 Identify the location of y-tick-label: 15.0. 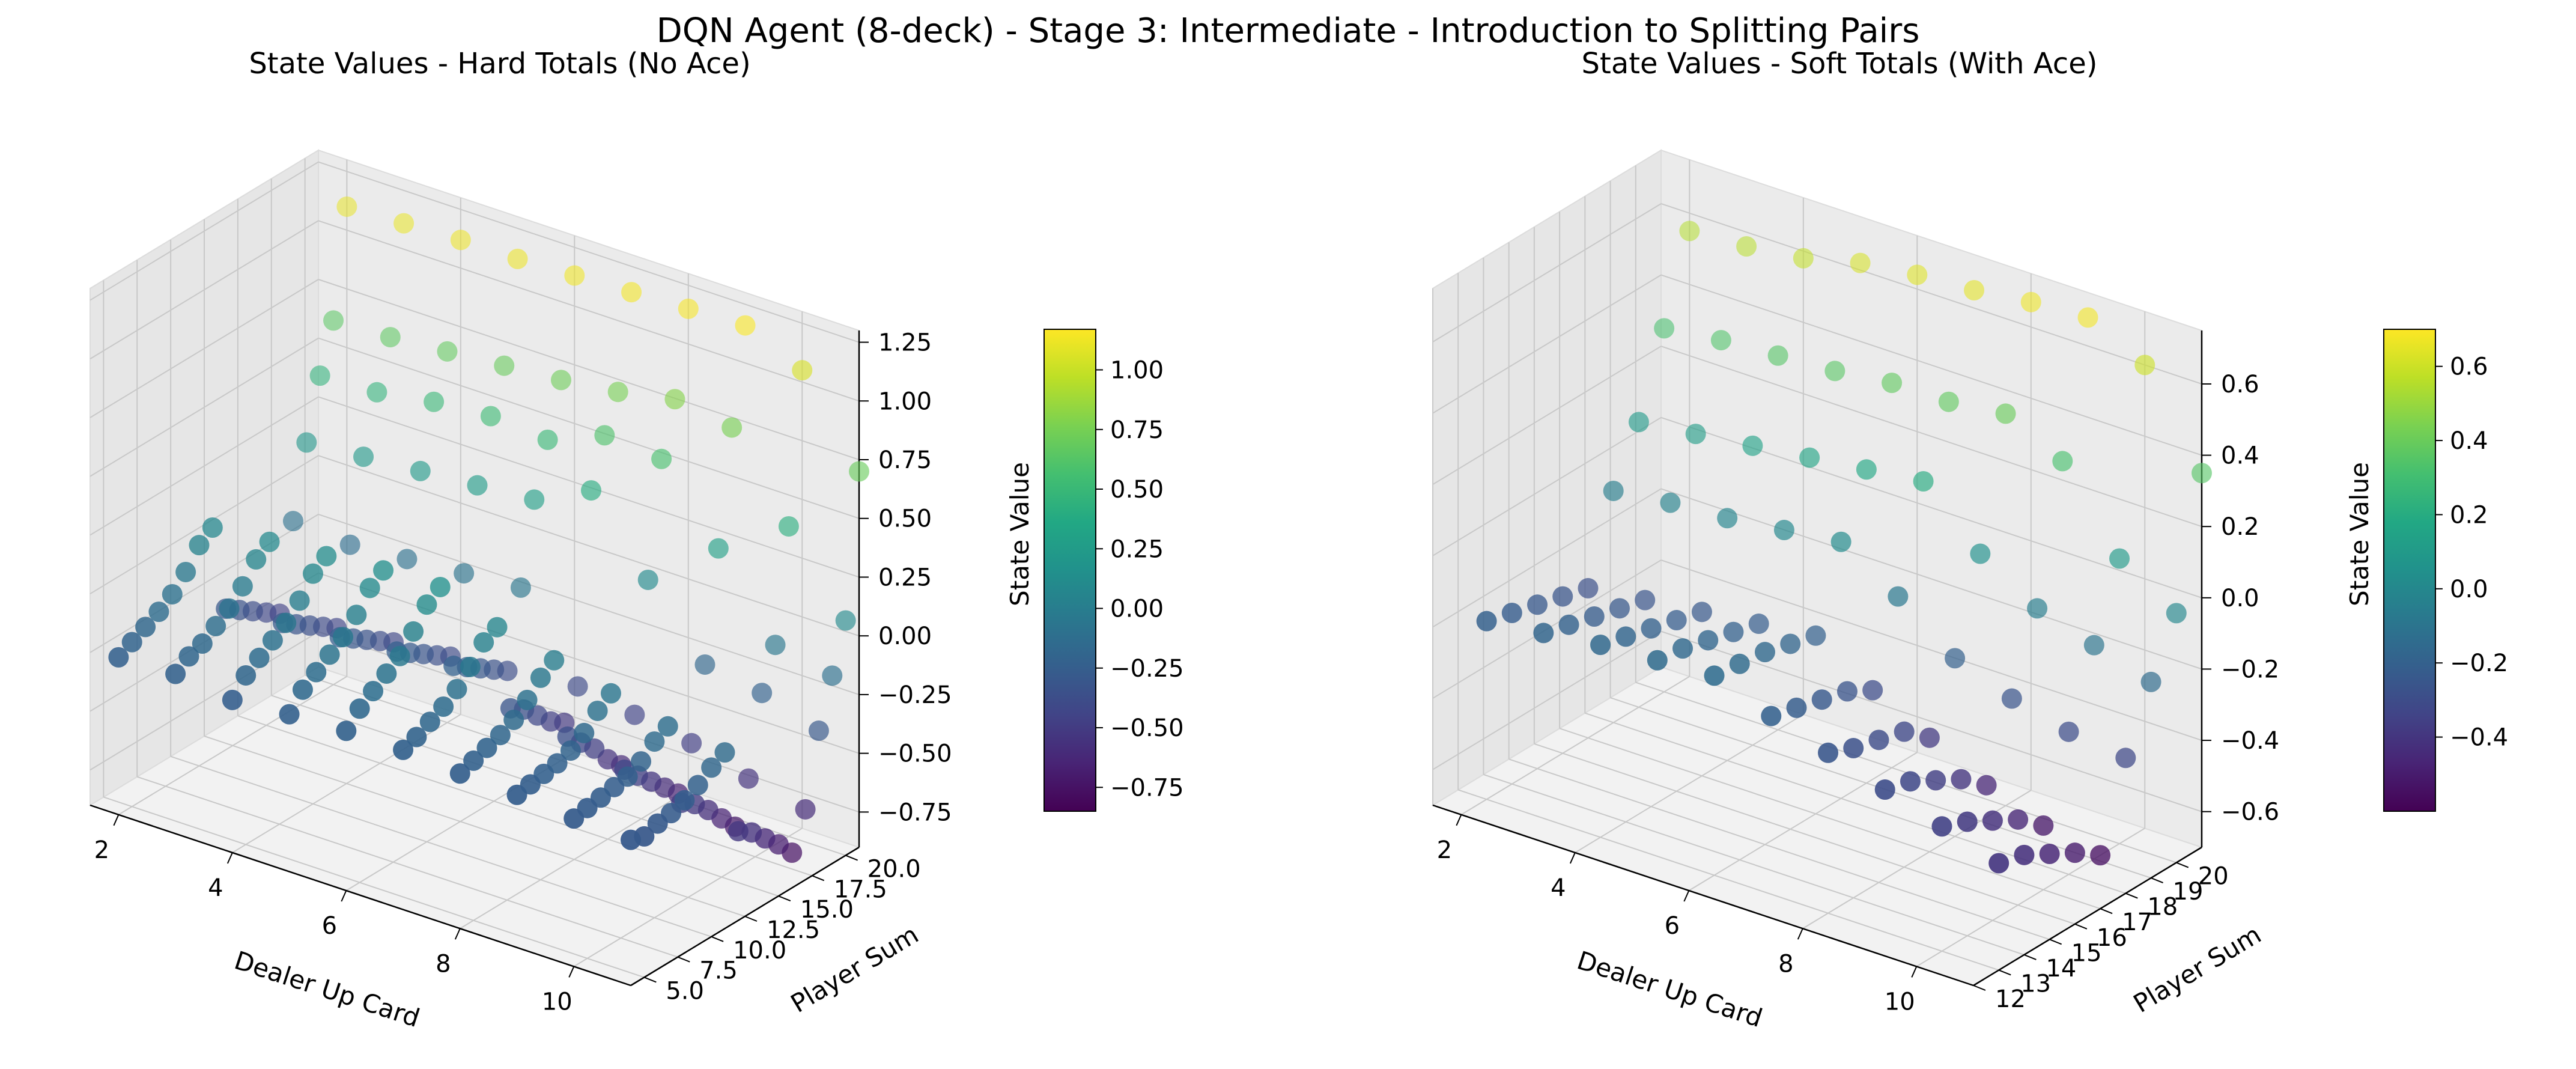
(827, 910).